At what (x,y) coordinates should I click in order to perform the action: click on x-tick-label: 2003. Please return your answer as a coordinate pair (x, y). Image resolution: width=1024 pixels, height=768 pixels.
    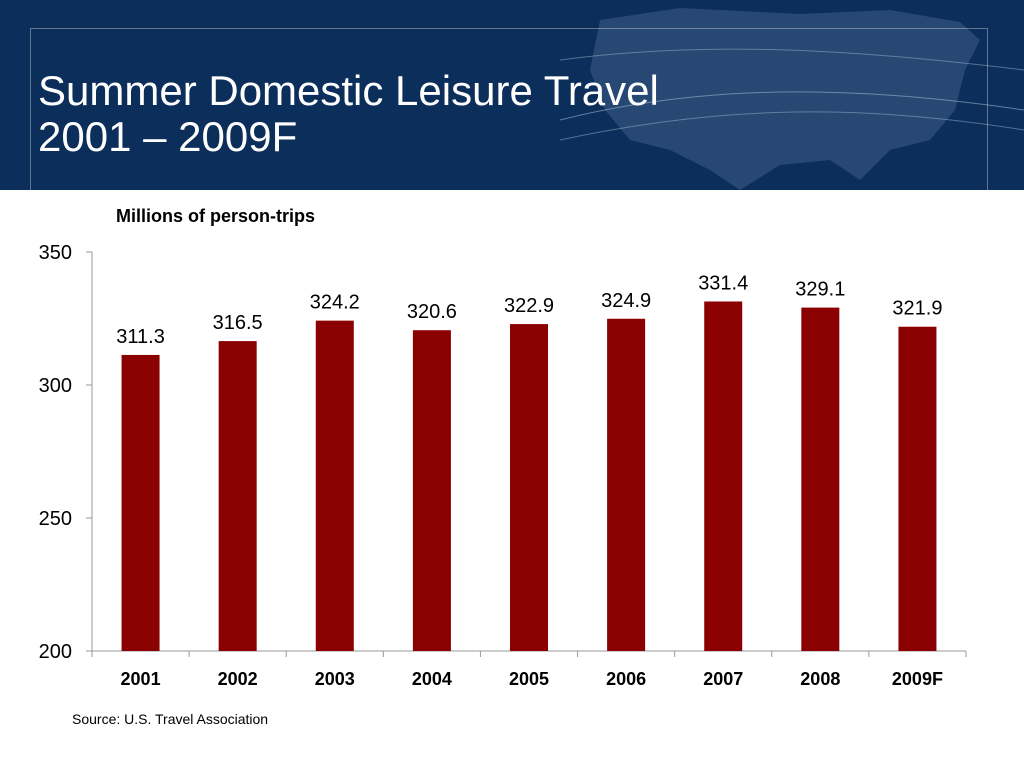
    Looking at the image, I should click on (335, 679).